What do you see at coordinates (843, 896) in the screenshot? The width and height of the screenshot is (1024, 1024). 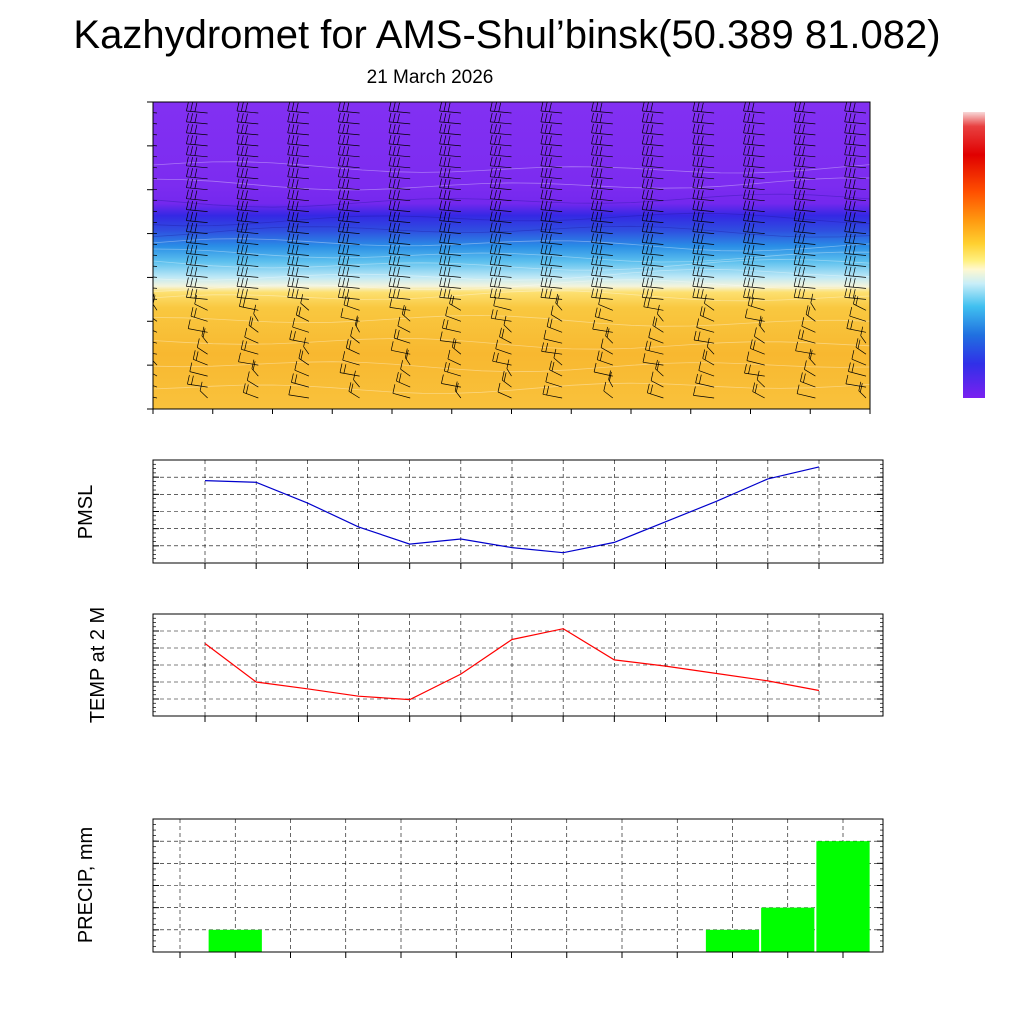 I see `precip-bar` at bounding box center [843, 896].